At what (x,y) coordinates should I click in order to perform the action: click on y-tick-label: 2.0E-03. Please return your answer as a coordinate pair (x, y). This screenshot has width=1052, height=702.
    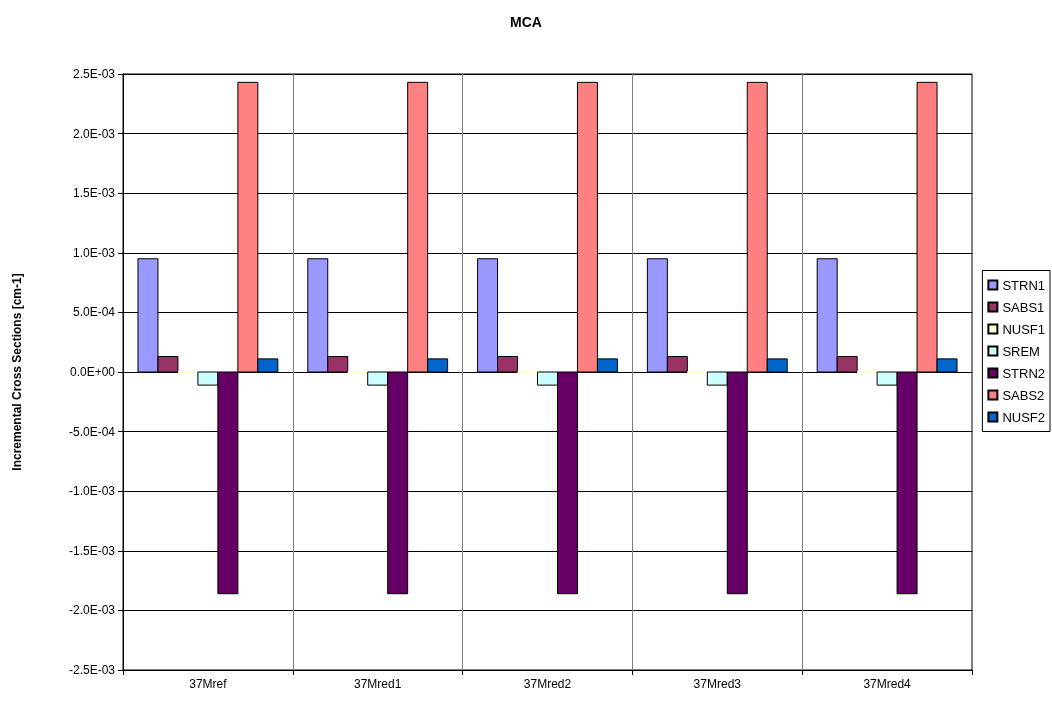
    Looking at the image, I should click on (94, 133).